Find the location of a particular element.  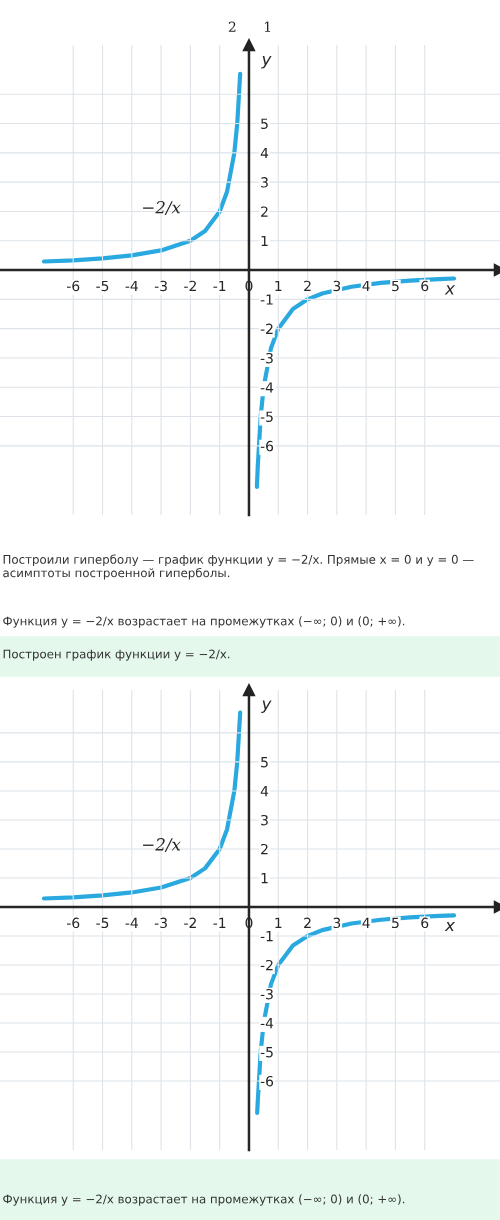

chart-title: 2 1 is located at coordinates (249, 26).